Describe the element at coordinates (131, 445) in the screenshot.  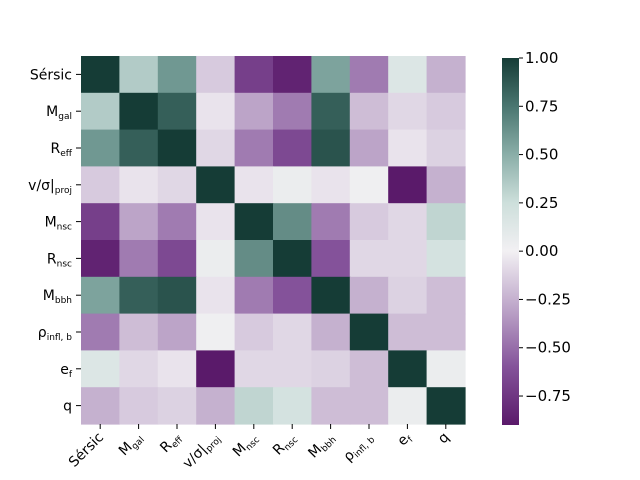
I see `x-tick-label: Mgal` at that location.